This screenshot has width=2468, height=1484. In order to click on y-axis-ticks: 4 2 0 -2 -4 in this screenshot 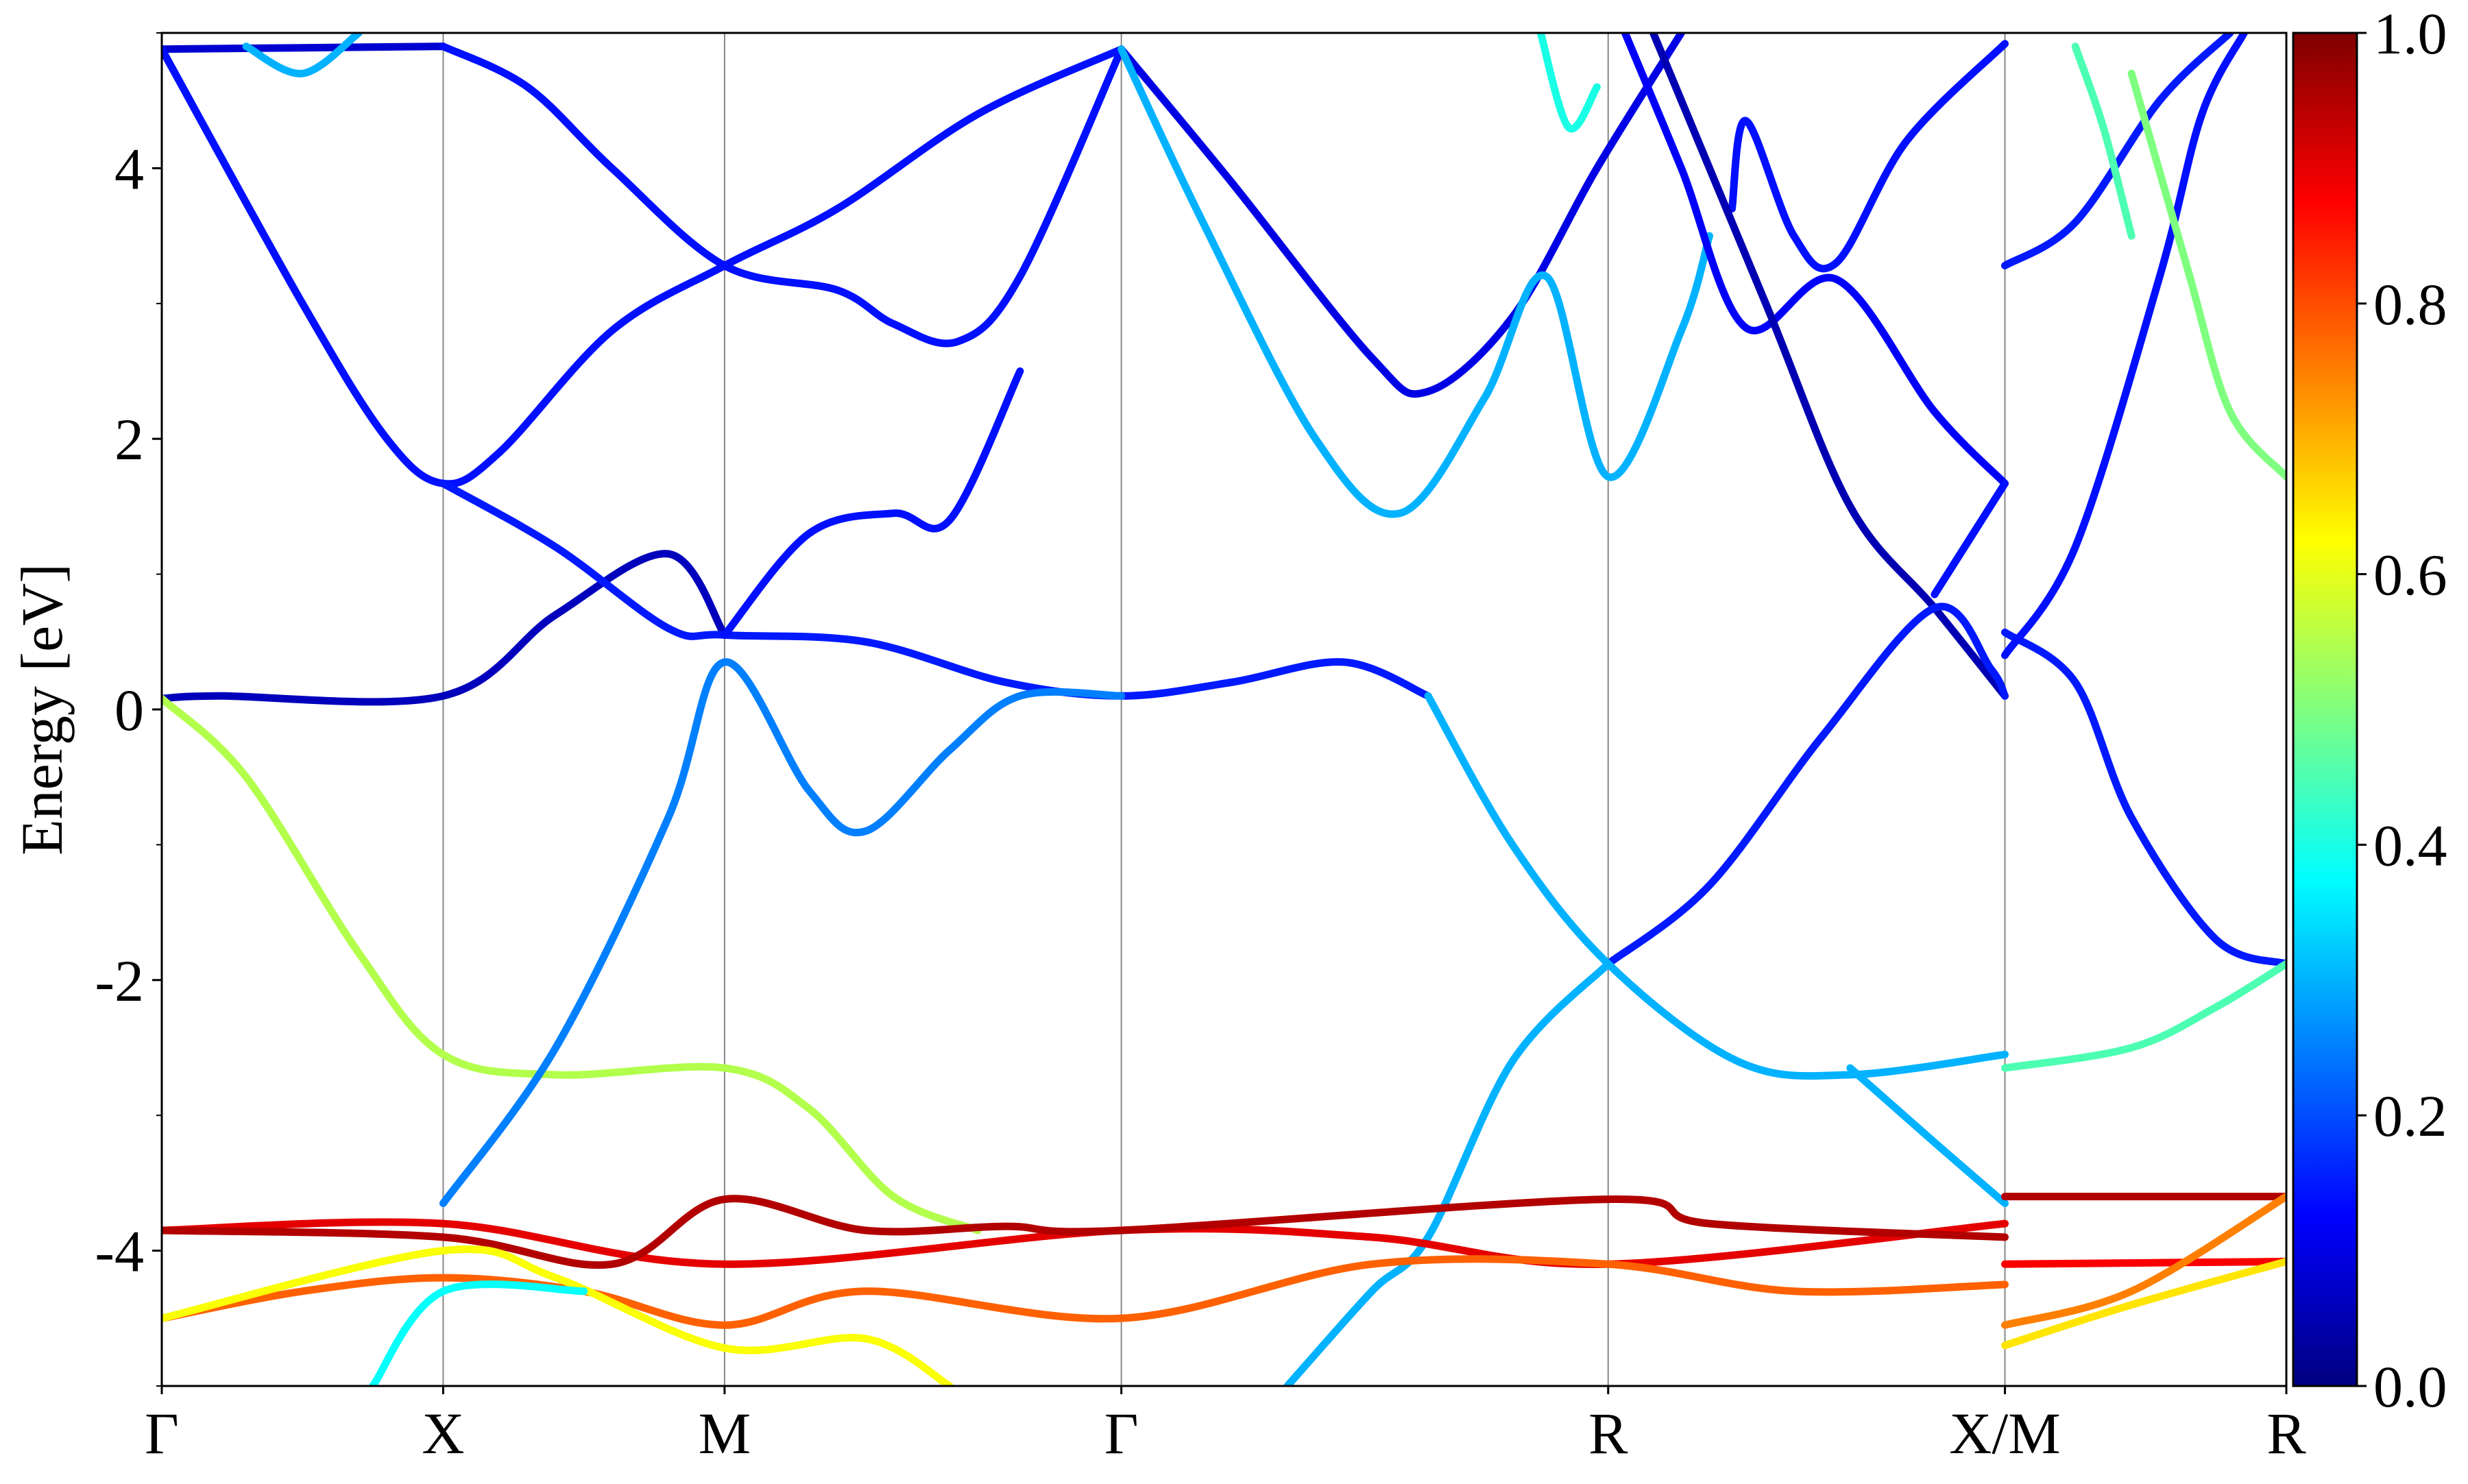, I will do `click(128, 709)`.